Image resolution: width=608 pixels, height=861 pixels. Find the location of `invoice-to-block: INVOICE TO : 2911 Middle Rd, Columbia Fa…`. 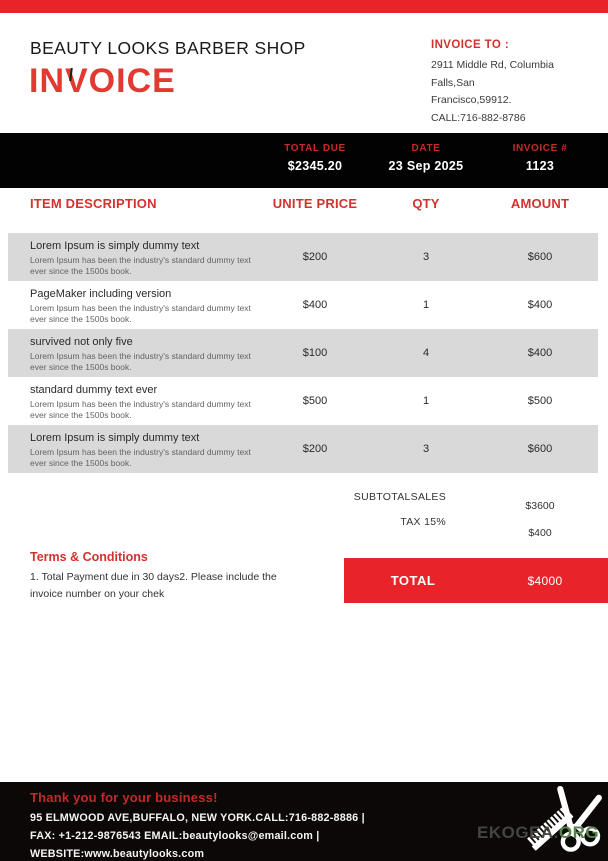

invoice-to-block: INVOICE TO : 2911 Middle Rd, Columbia Fa… is located at coordinates (513, 83).